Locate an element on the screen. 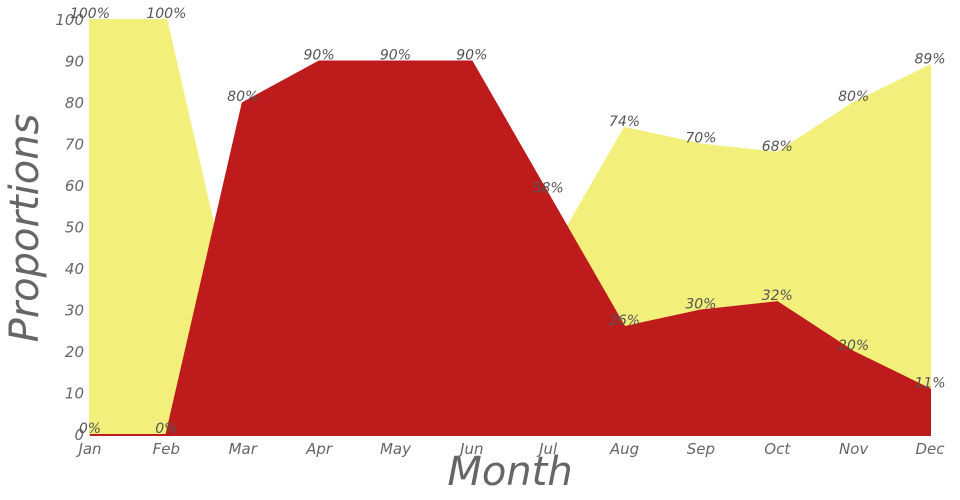  y-tick-label: 0 is located at coordinates (79, 435).